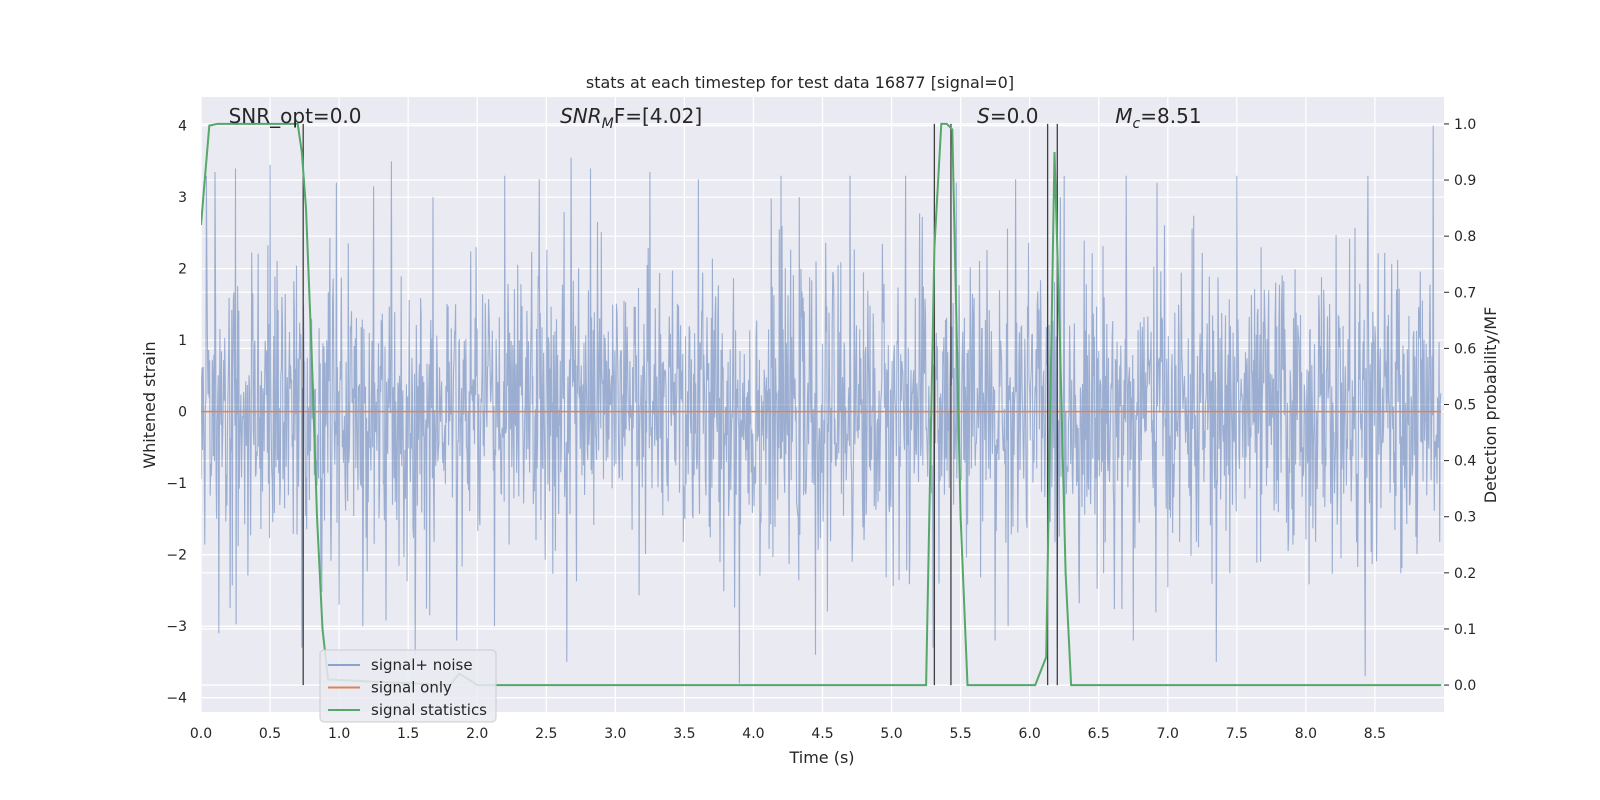 The width and height of the screenshot is (1600, 800). Describe the element at coordinates (339, 734) in the screenshot. I see `x-tick-label-2: 1.0` at that location.